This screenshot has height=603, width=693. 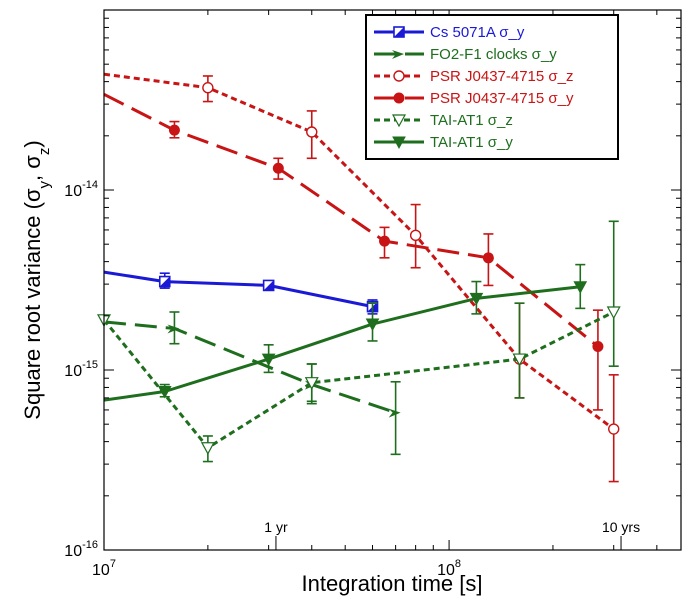 What do you see at coordinates (621, 527) in the screenshot?
I see `annotation-label: 10 yrs` at bounding box center [621, 527].